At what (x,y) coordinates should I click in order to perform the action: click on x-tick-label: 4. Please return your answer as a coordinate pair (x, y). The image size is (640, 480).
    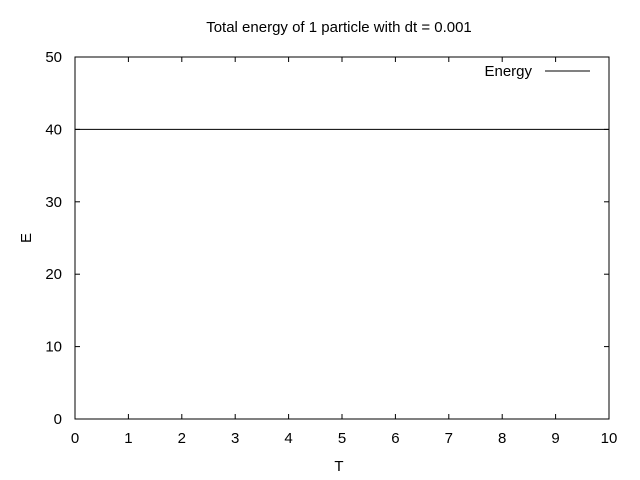
    Looking at the image, I should click on (288, 438).